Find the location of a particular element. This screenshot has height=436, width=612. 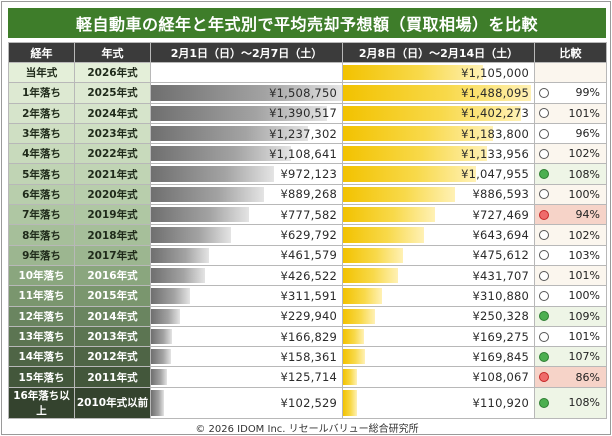

ratio-value: 94% is located at coordinates (587, 215).